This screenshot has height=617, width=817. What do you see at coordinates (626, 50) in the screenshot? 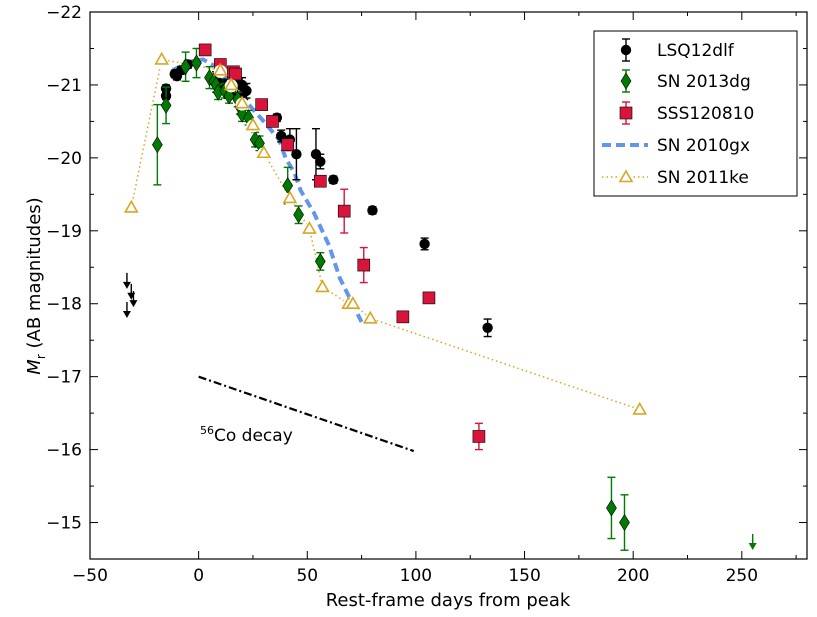
I see `legend-marker-lsq12dlf` at bounding box center [626, 50].